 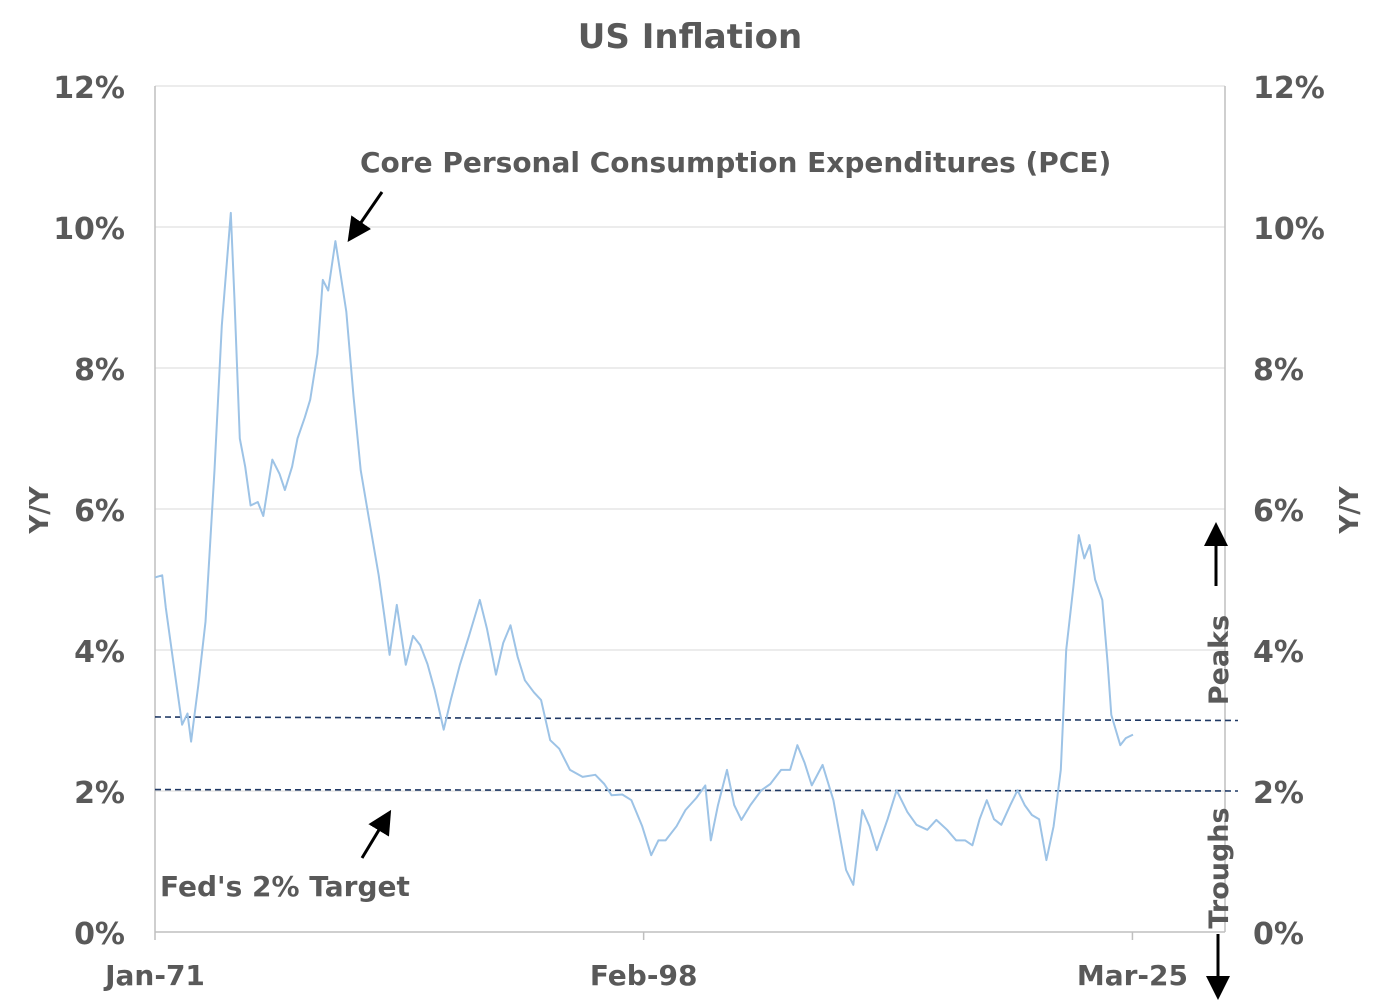 What do you see at coordinates (99, 793) in the screenshot?
I see `y-tick-label-left: 2%` at bounding box center [99, 793].